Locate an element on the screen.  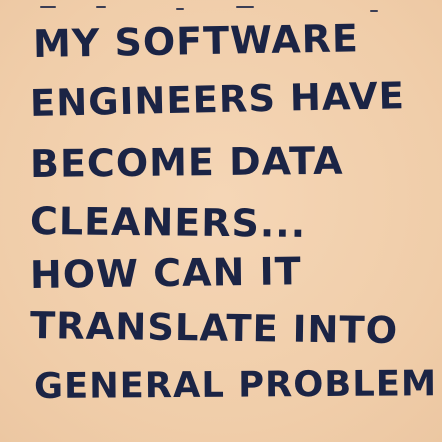
handwritten-line-5: HOW CAN IT is located at coordinates (165, 273).